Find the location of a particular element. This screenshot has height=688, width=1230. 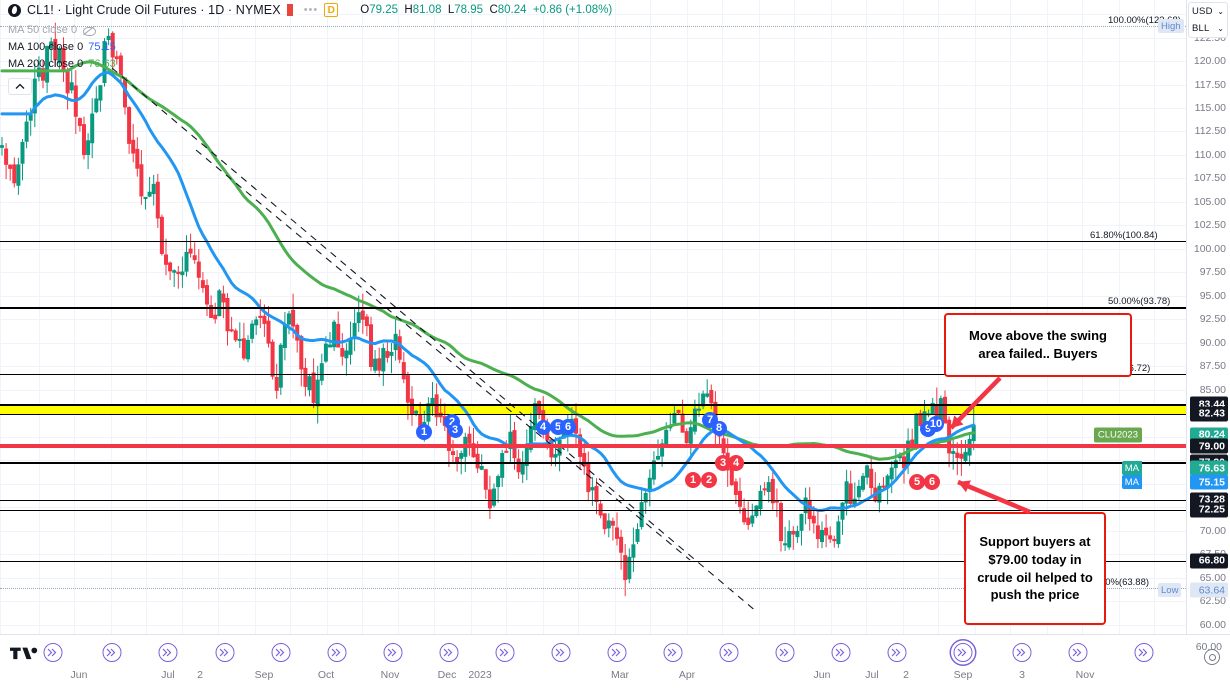

close-value: 80.24 is located at coordinates (512, 10).